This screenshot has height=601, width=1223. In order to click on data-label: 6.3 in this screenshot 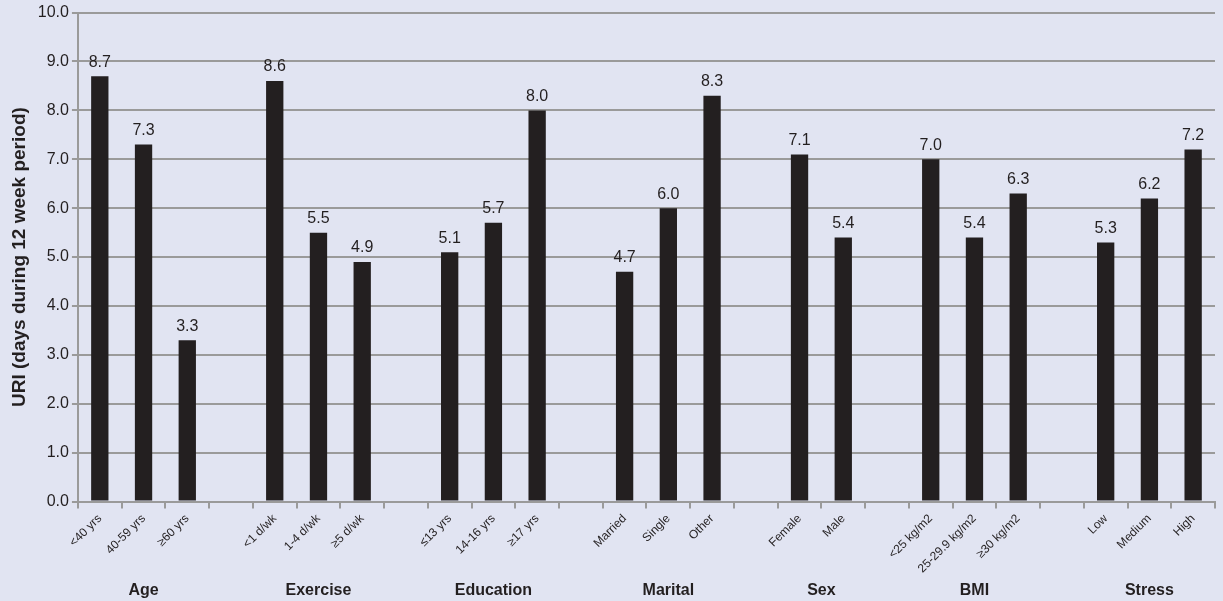, I will do `click(1018, 178)`.